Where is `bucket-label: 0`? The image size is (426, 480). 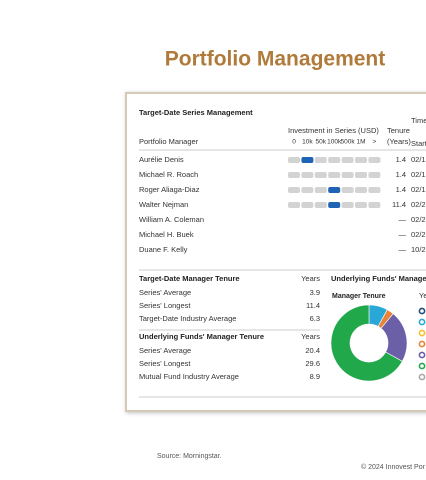 bucket-label: 0 is located at coordinates (294, 142).